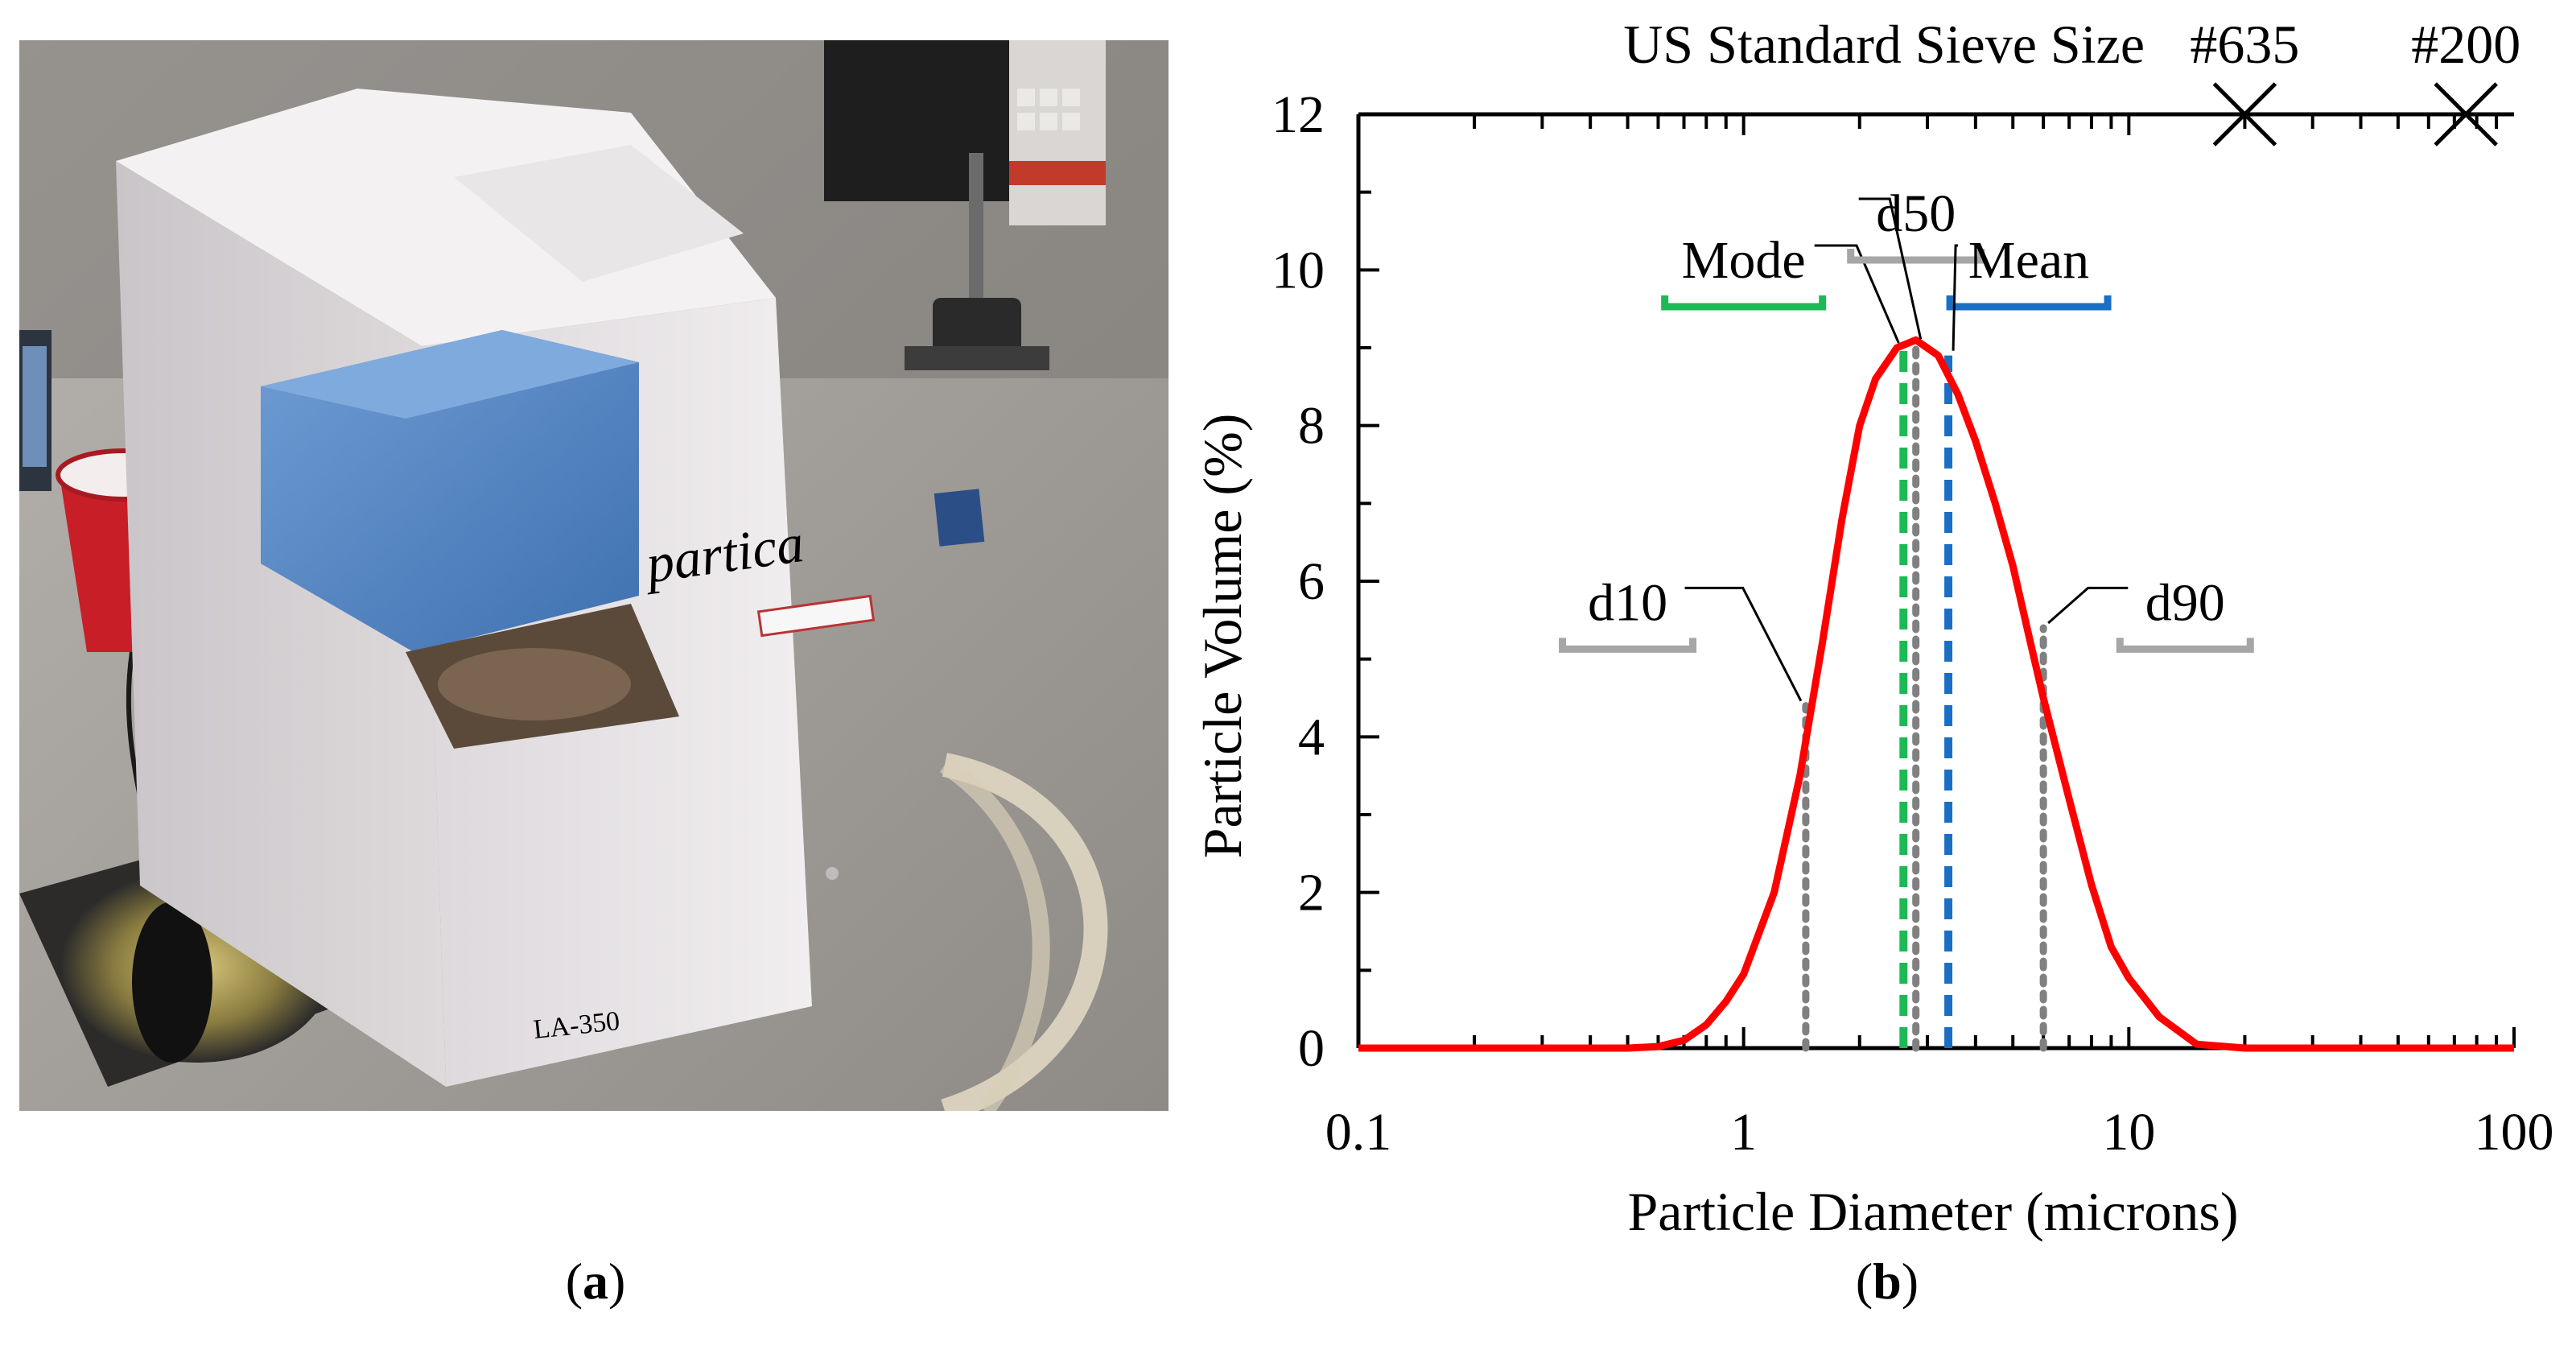 Image resolution: width=2576 pixels, height=1354 pixels. I want to click on sieve-label: #635, so click(2244, 44).